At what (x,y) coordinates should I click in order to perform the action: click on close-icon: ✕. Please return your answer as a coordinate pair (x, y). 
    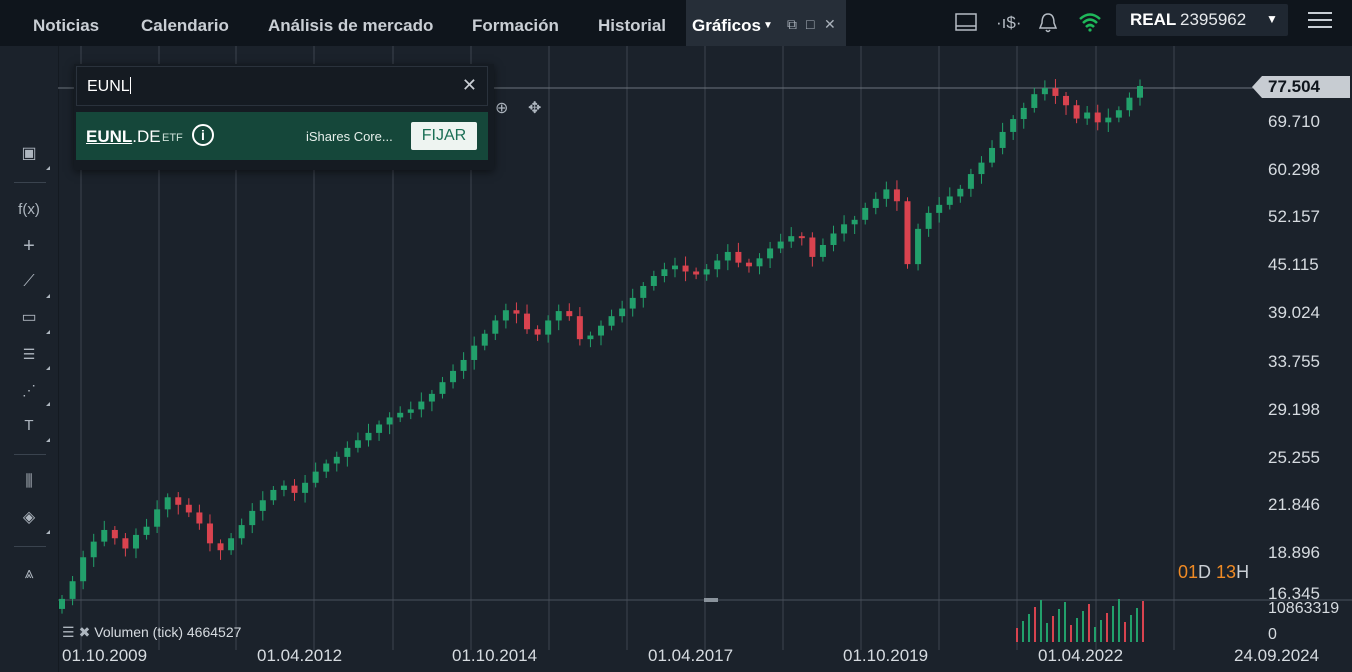
    Looking at the image, I should click on (830, 24).